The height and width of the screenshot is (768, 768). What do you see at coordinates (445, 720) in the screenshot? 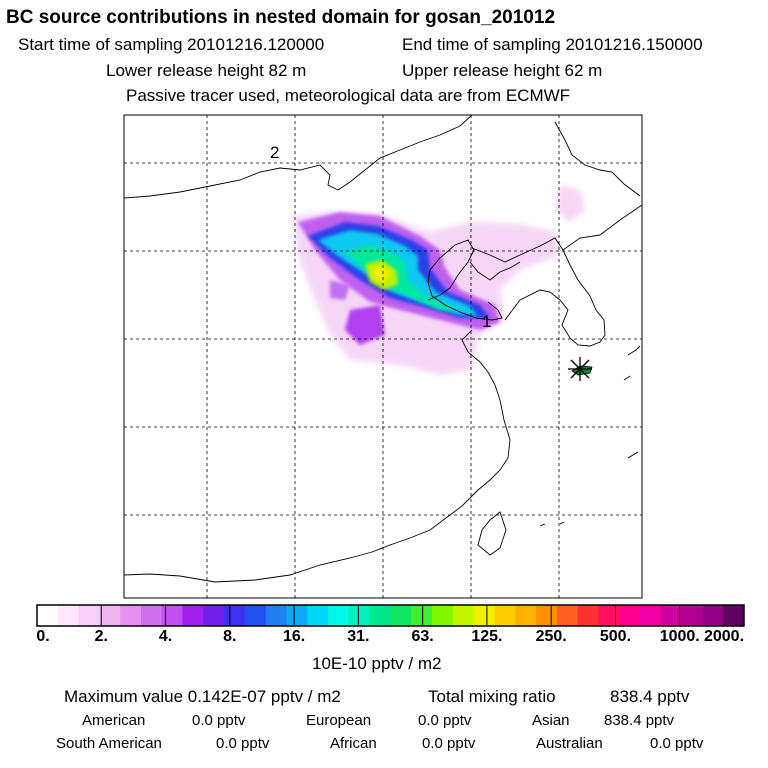
I see `european-value: 0.0 pptv` at bounding box center [445, 720].